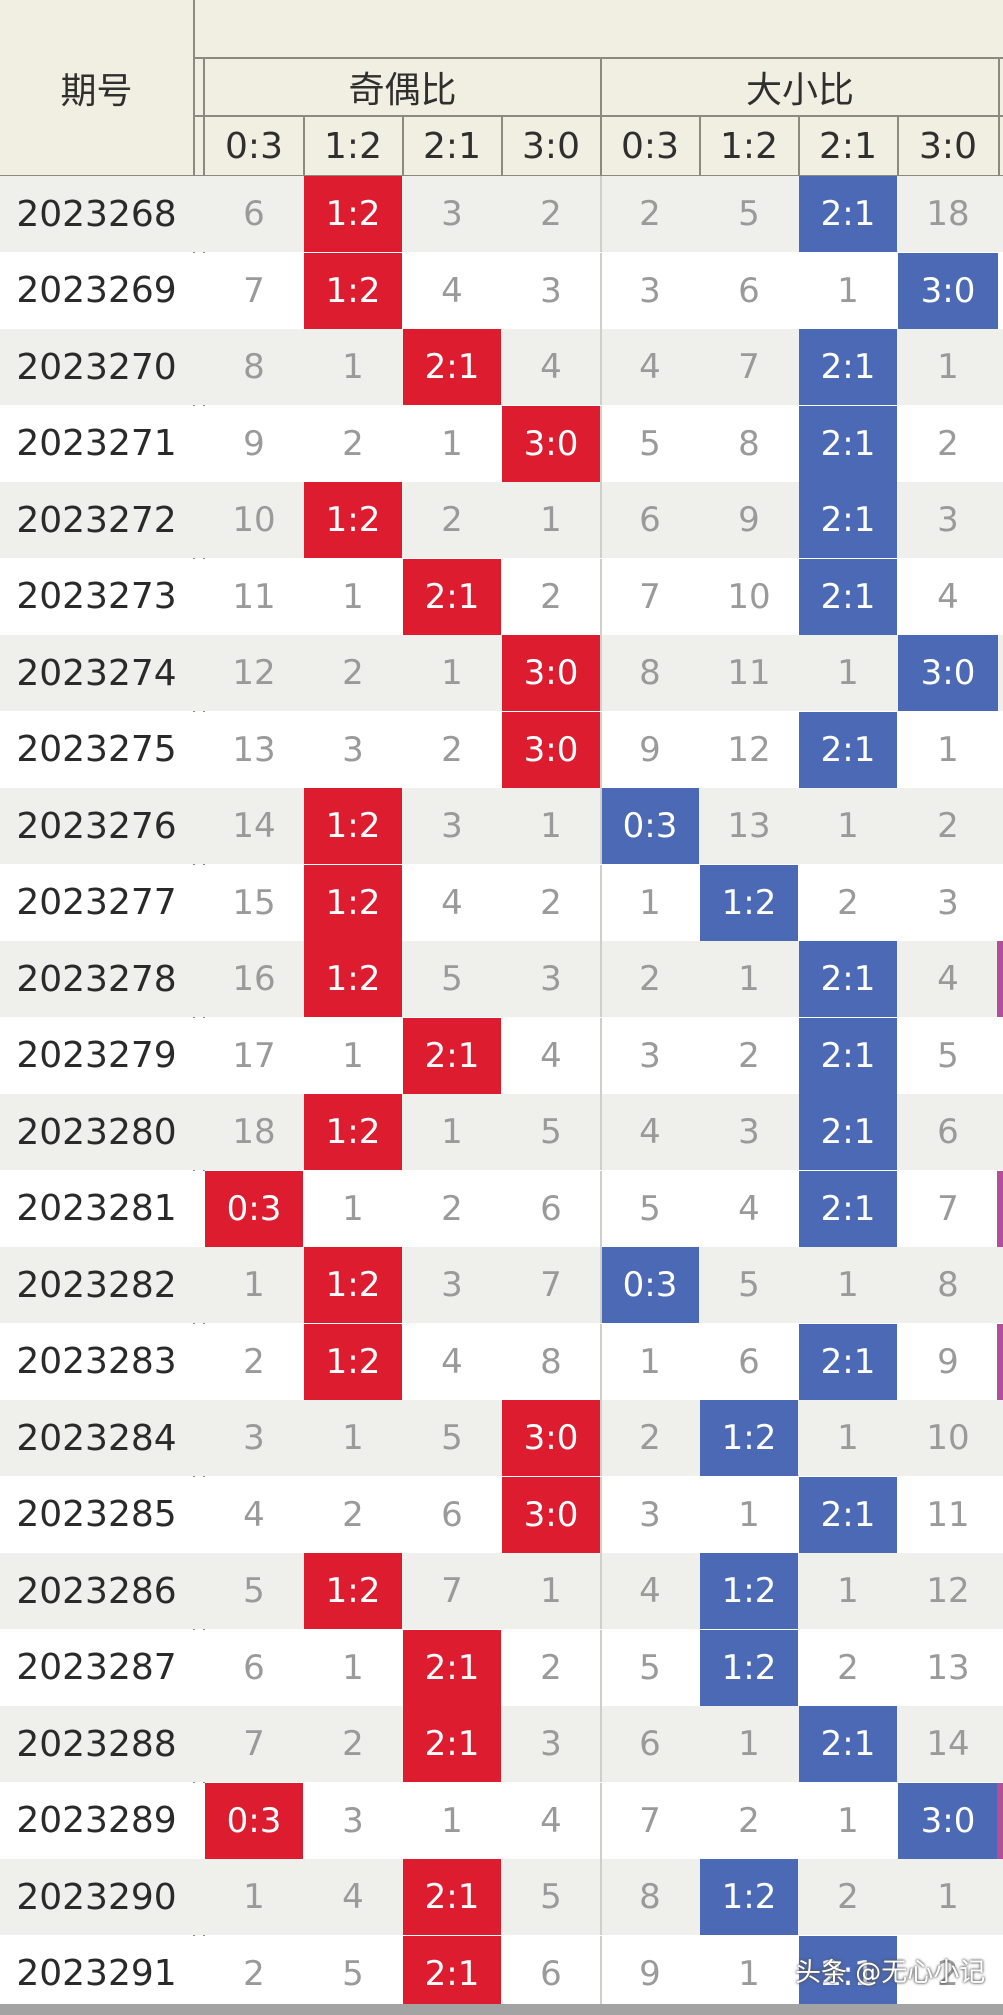  I want to click on big-small-hit-cell: 3:0, so click(948, 673).